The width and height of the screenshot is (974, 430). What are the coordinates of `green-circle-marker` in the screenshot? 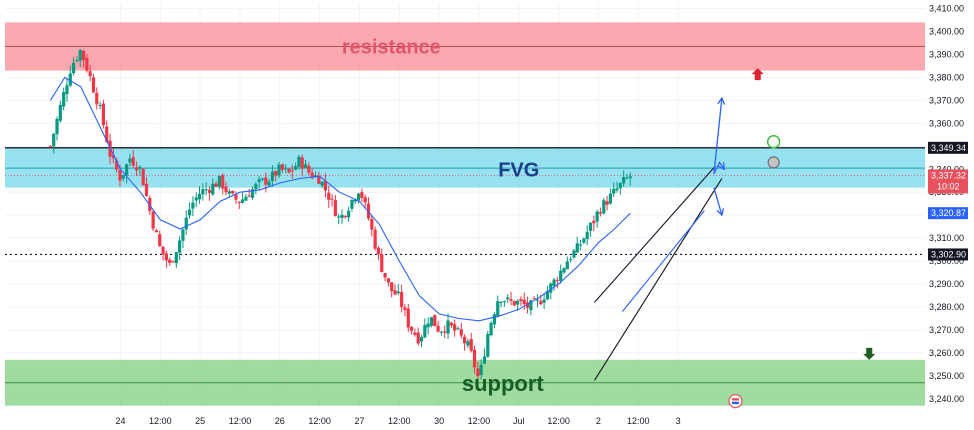 It's located at (773, 141).